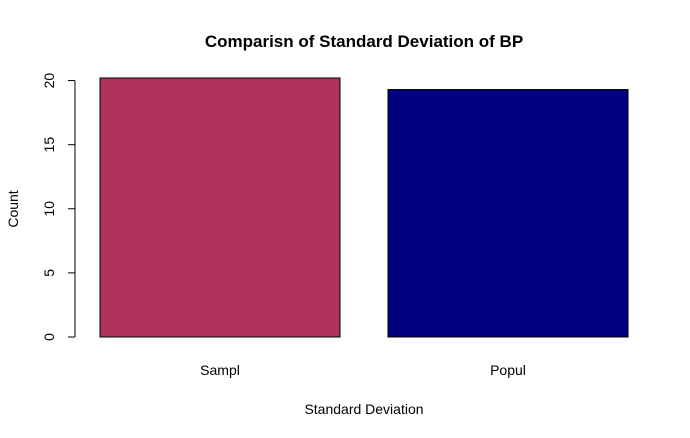 The width and height of the screenshot is (690, 438). I want to click on chart-title: Comparisn of Standard Deviation of BP, so click(364, 41).